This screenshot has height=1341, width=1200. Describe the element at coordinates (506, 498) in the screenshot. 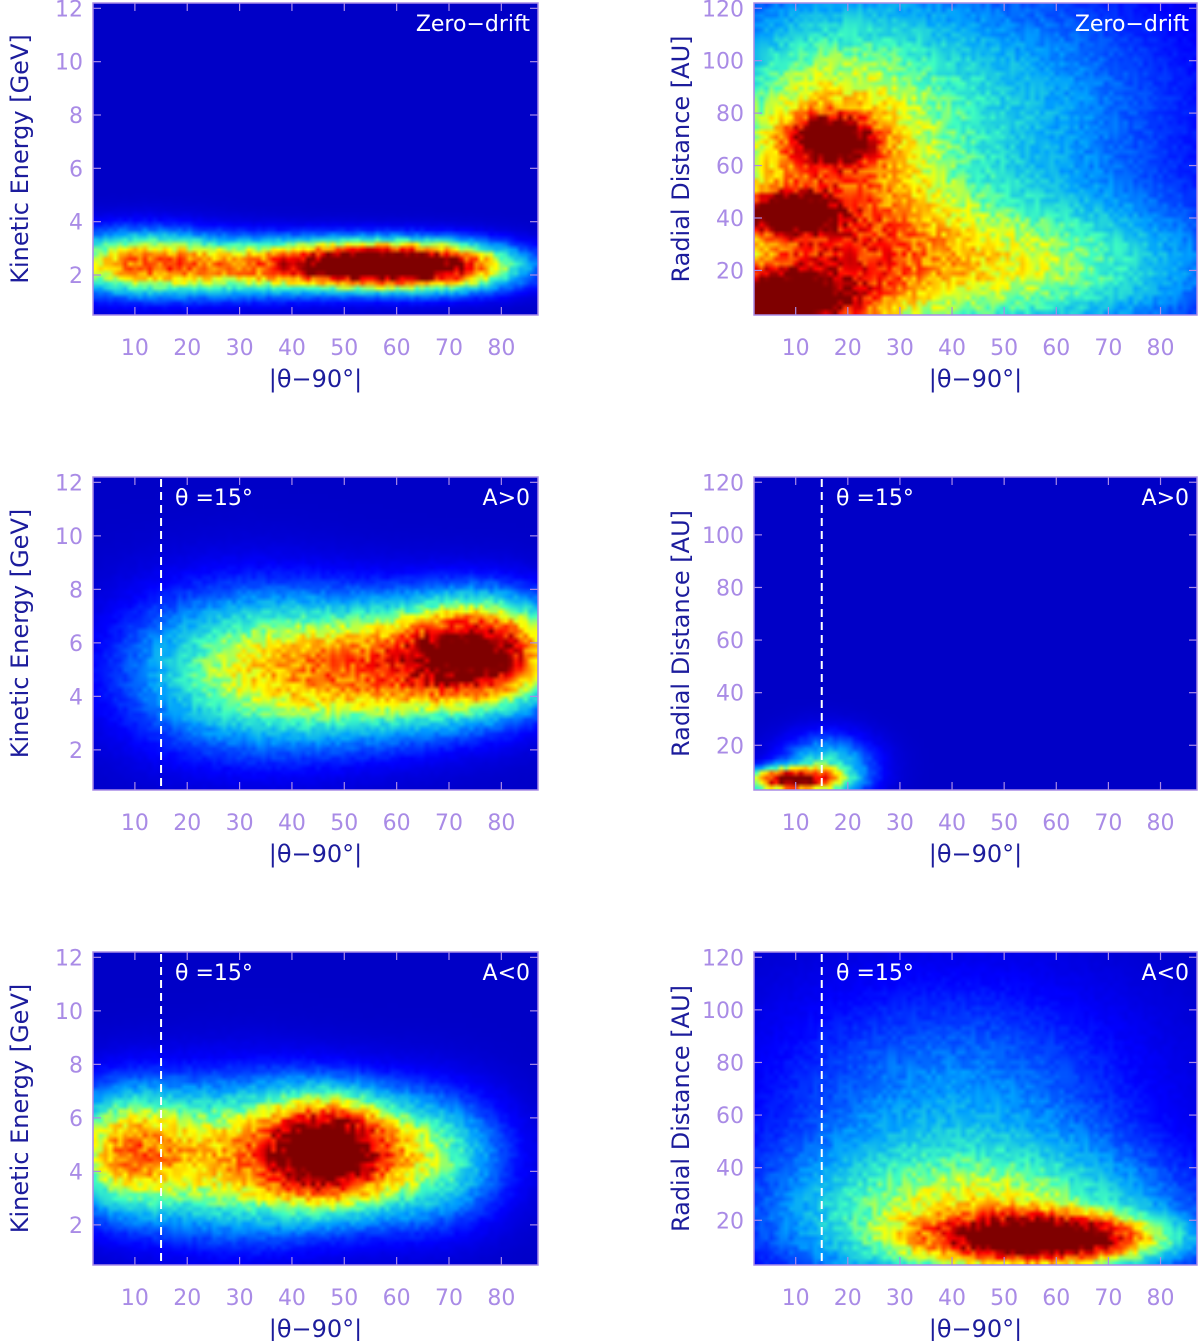

I see `panel-case-label: A>0` at that location.